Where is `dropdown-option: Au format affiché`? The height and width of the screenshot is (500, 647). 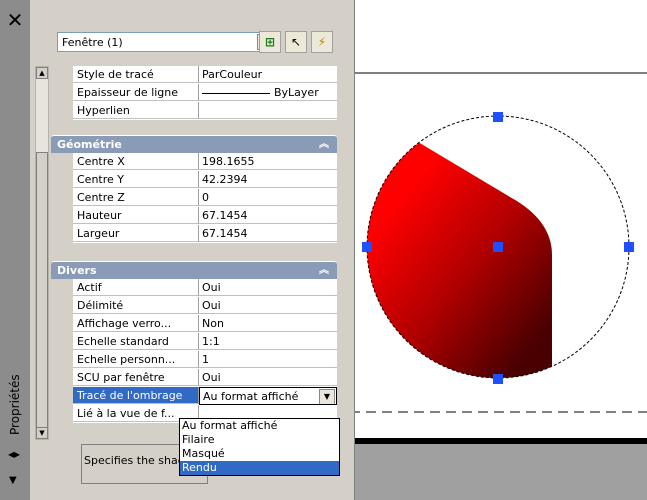
dropdown-option: Au format affiché is located at coordinates (230, 425).